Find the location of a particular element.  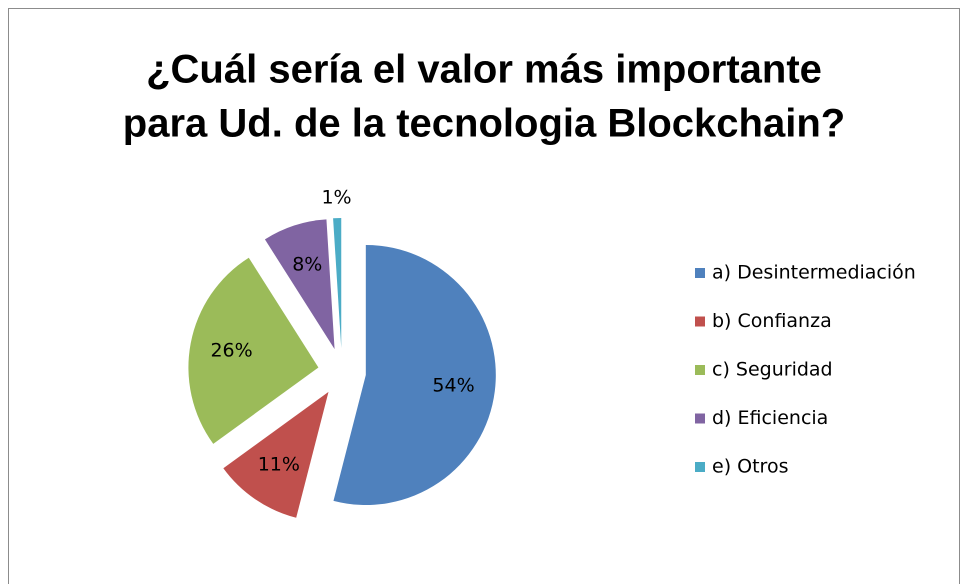

data-label: 54% is located at coordinates (453, 386).